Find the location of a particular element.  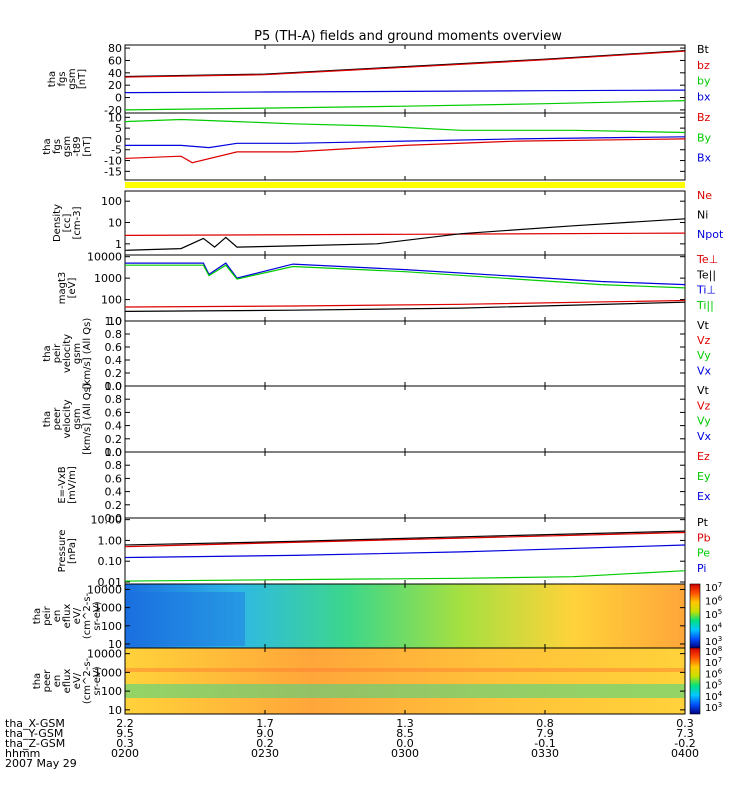

series-line-Ti⊥ is located at coordinates (405, 274).